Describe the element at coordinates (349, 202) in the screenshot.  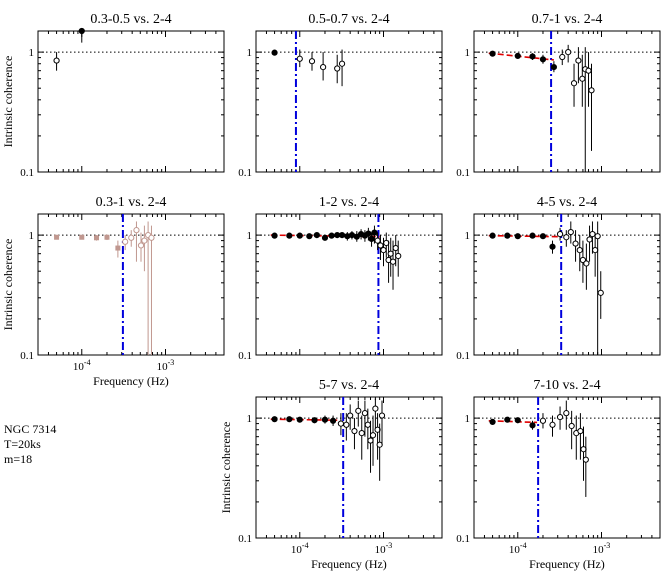
I see `panel-title: 1-2 vs. 2-4` at that location.